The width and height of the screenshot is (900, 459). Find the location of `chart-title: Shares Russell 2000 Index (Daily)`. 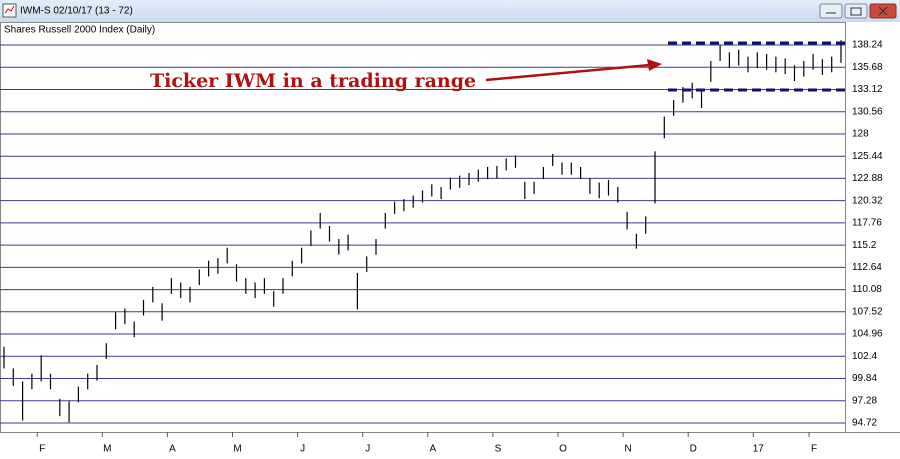

chart-title: Shares Russell 2000 Index (Daily) is located at coordinates (79, 30).